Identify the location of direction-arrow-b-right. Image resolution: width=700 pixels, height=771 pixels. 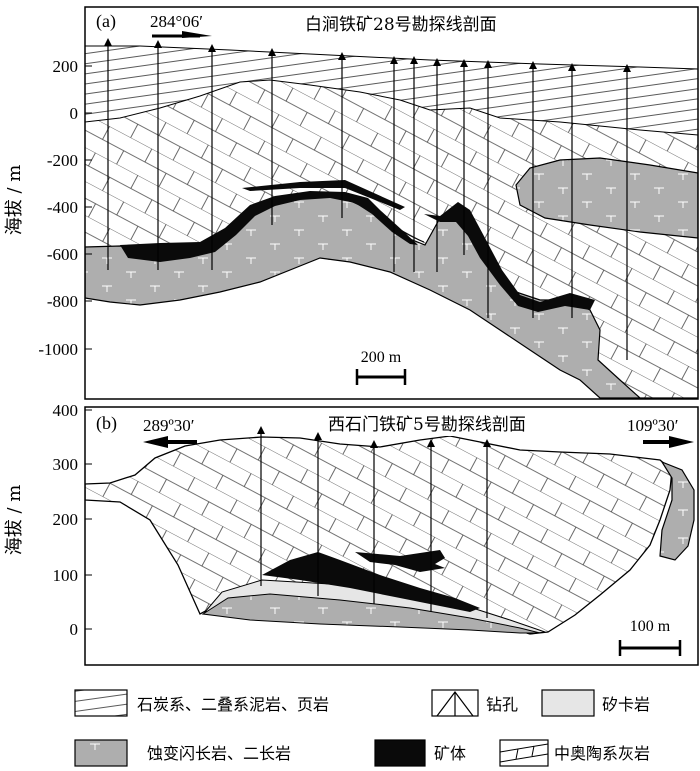
(668, 442).